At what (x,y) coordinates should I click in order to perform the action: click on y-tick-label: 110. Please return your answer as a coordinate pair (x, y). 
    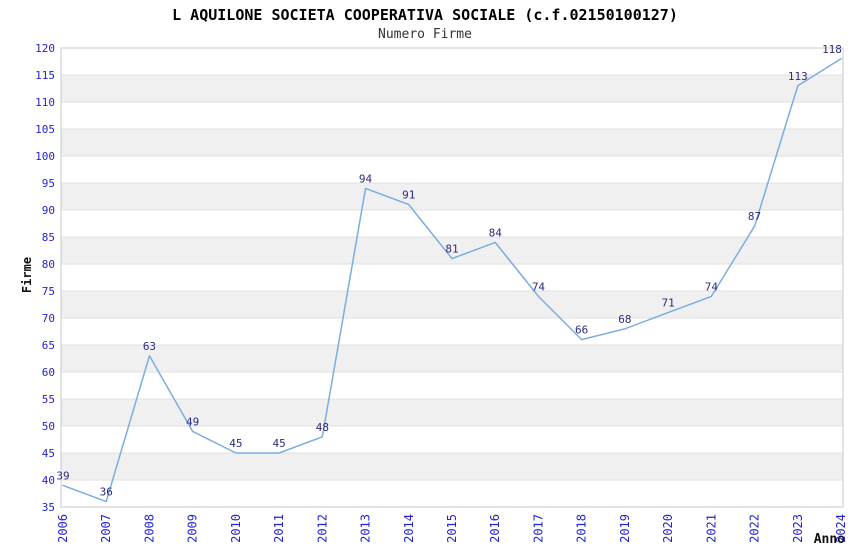
    Looking at the image, I should click on (45, 102).